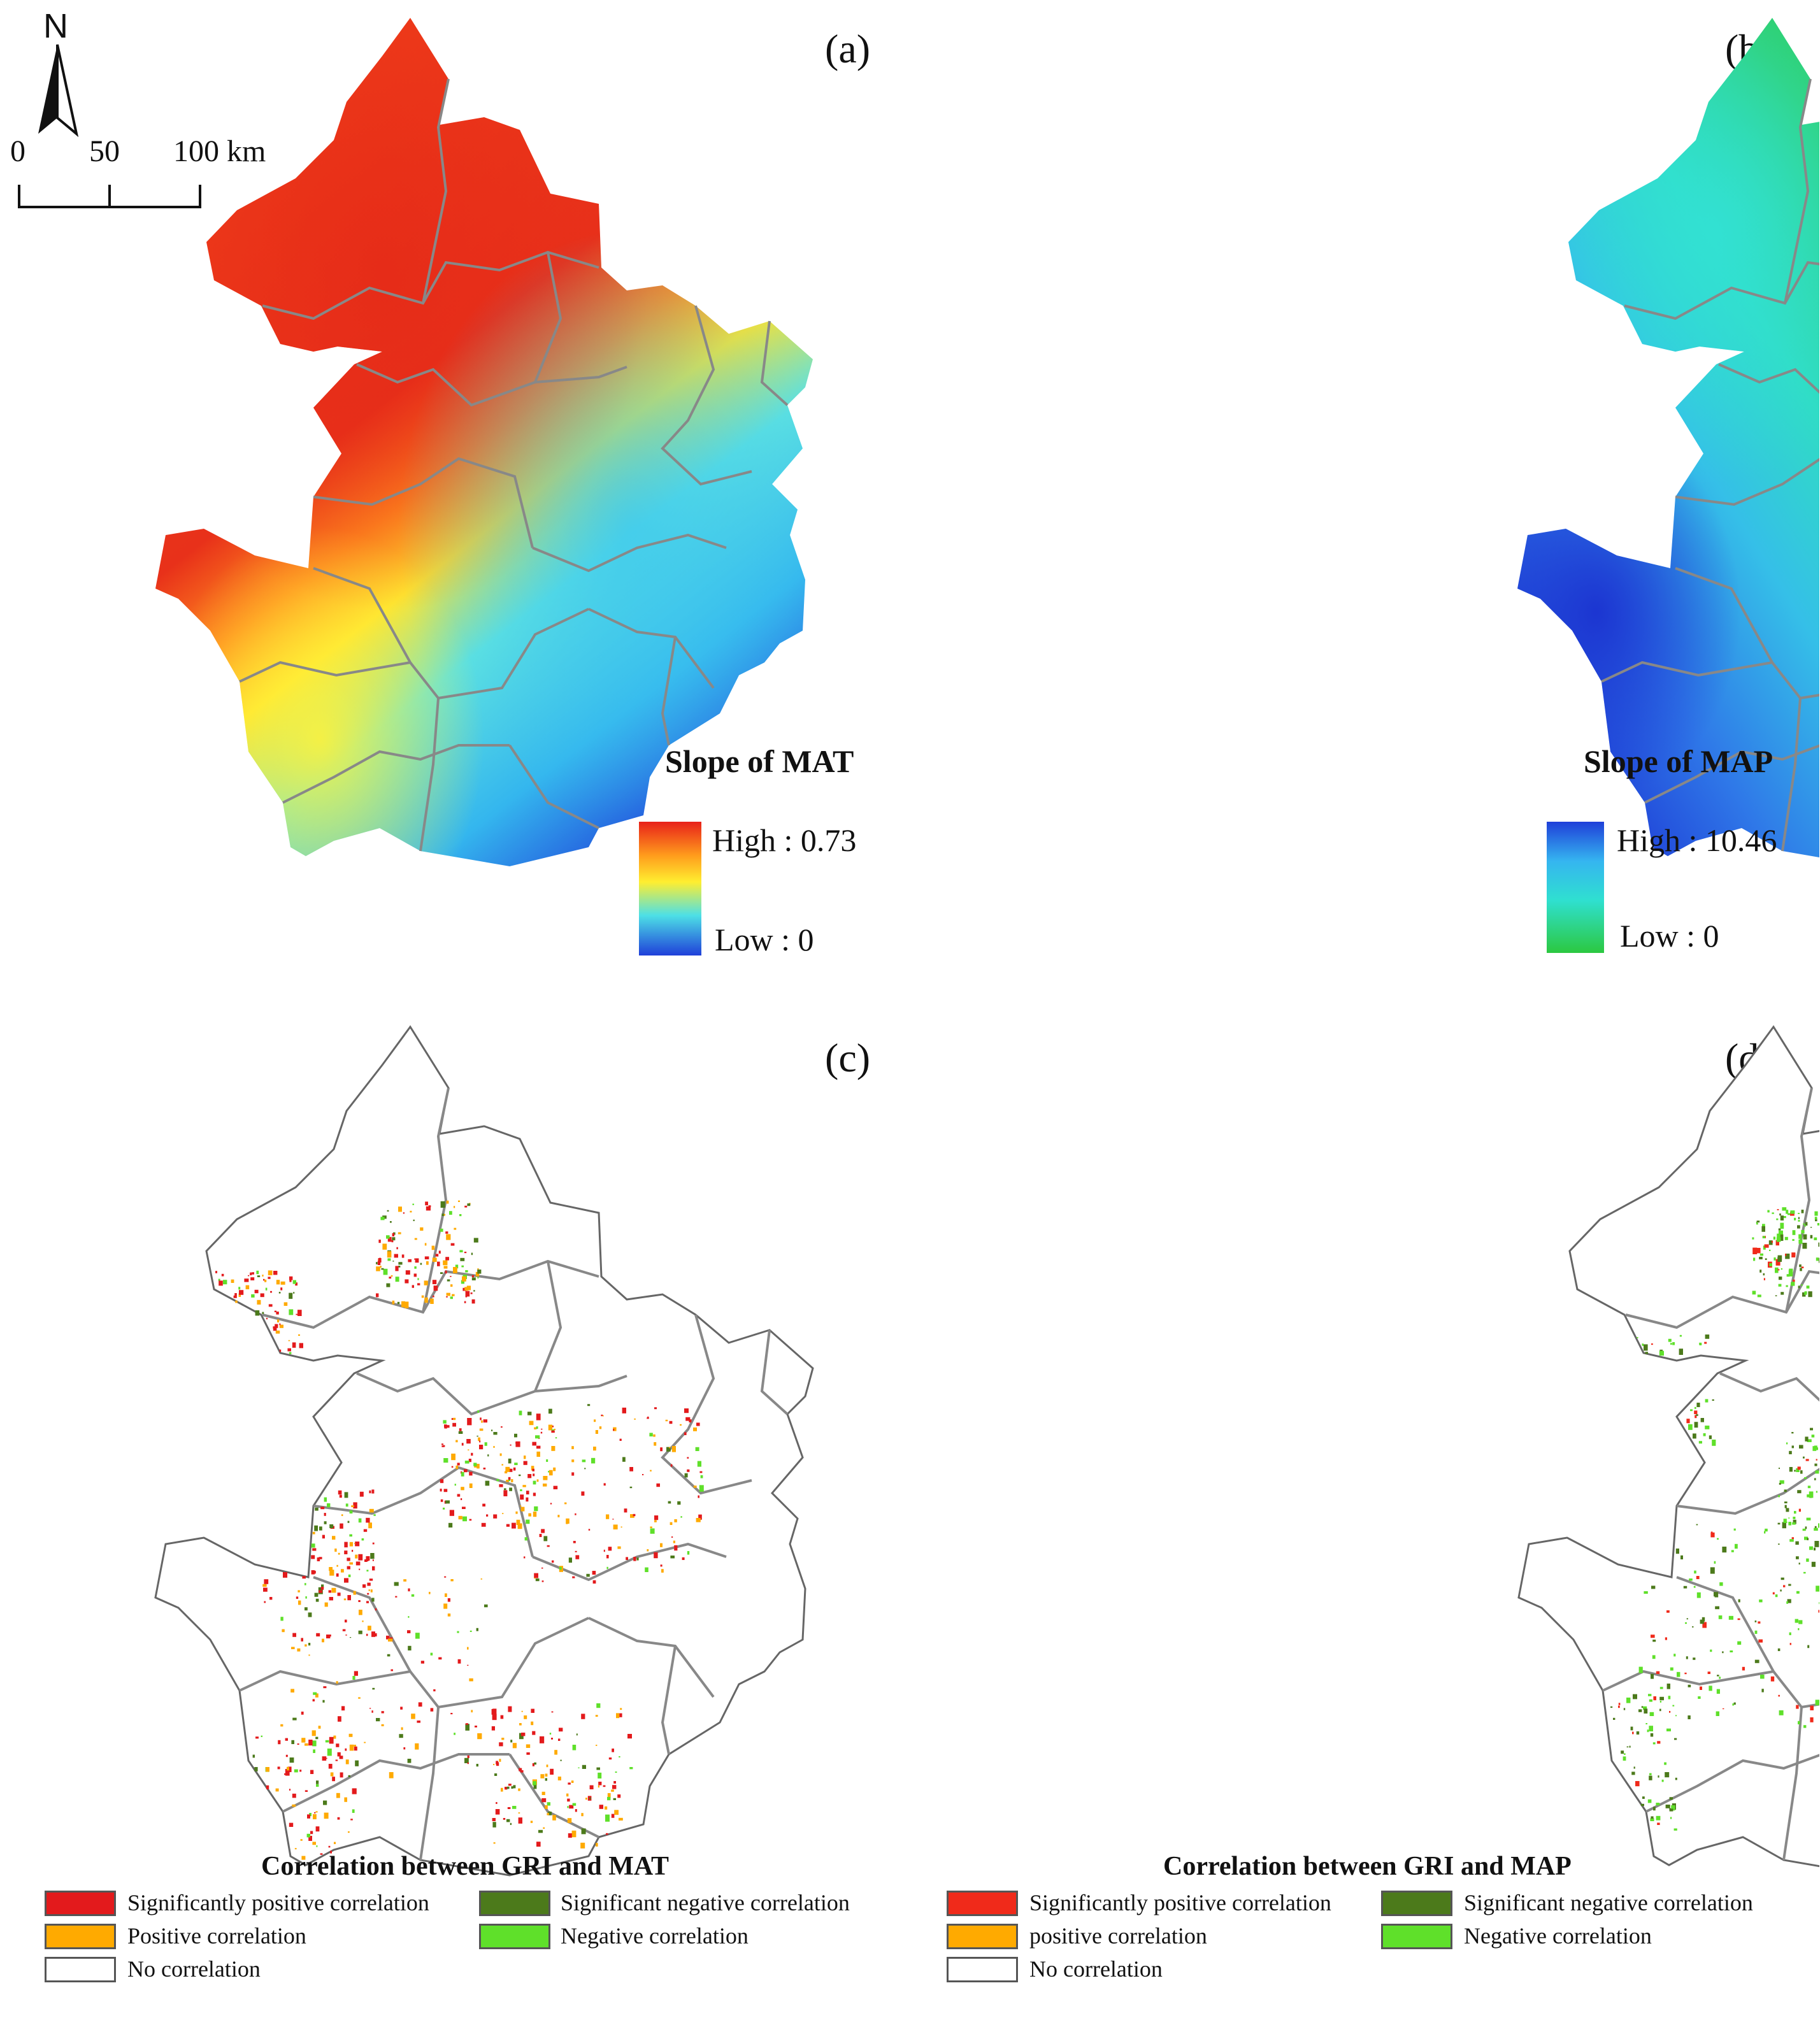  I want to click on label-none: No correlation, so click(194, 1969).